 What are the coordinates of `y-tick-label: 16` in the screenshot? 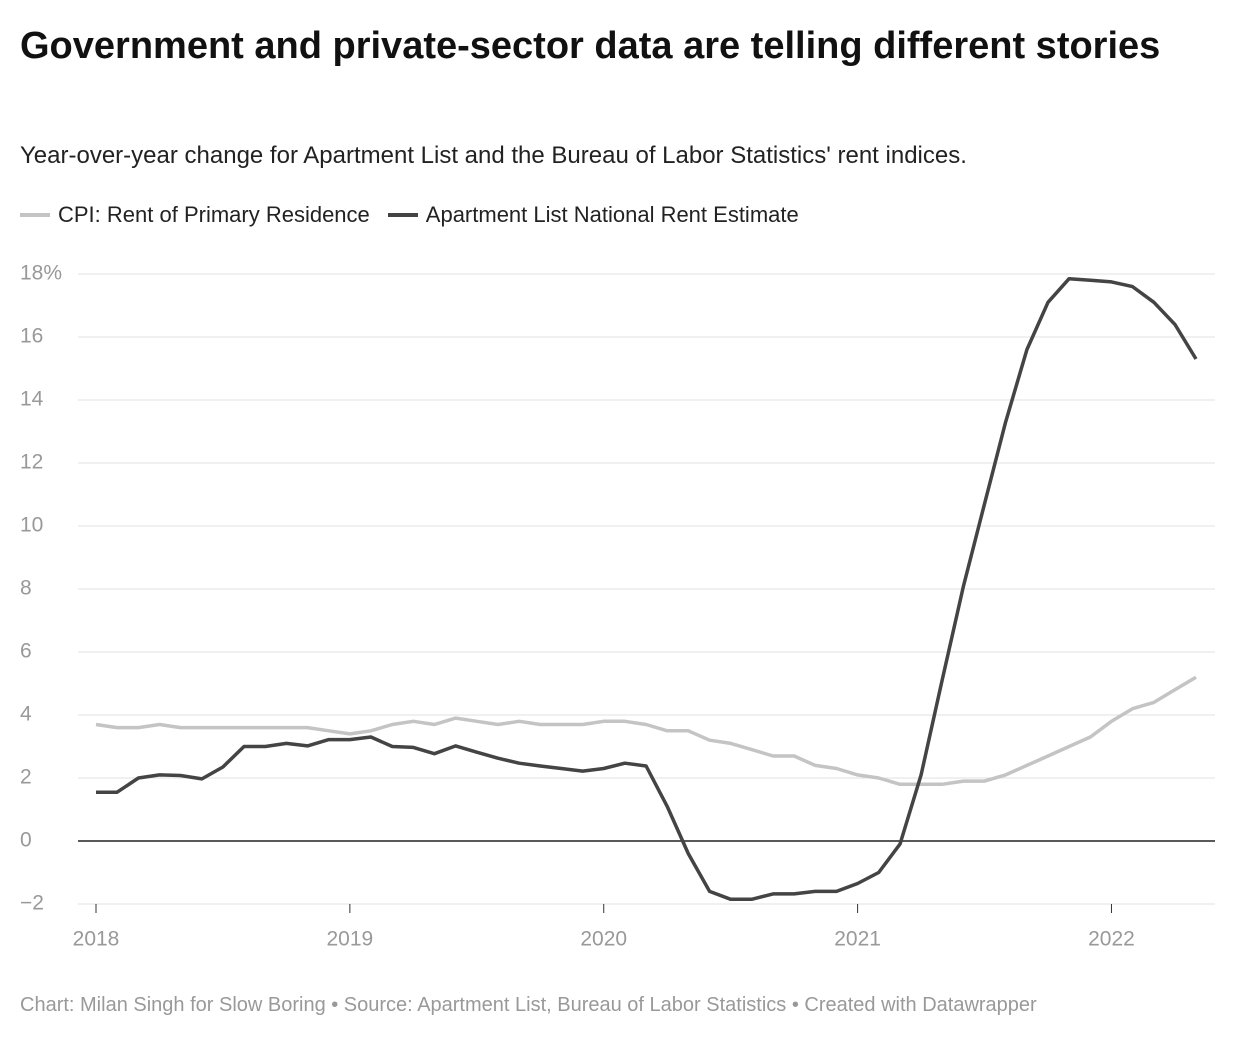 It's located at (31, 336).